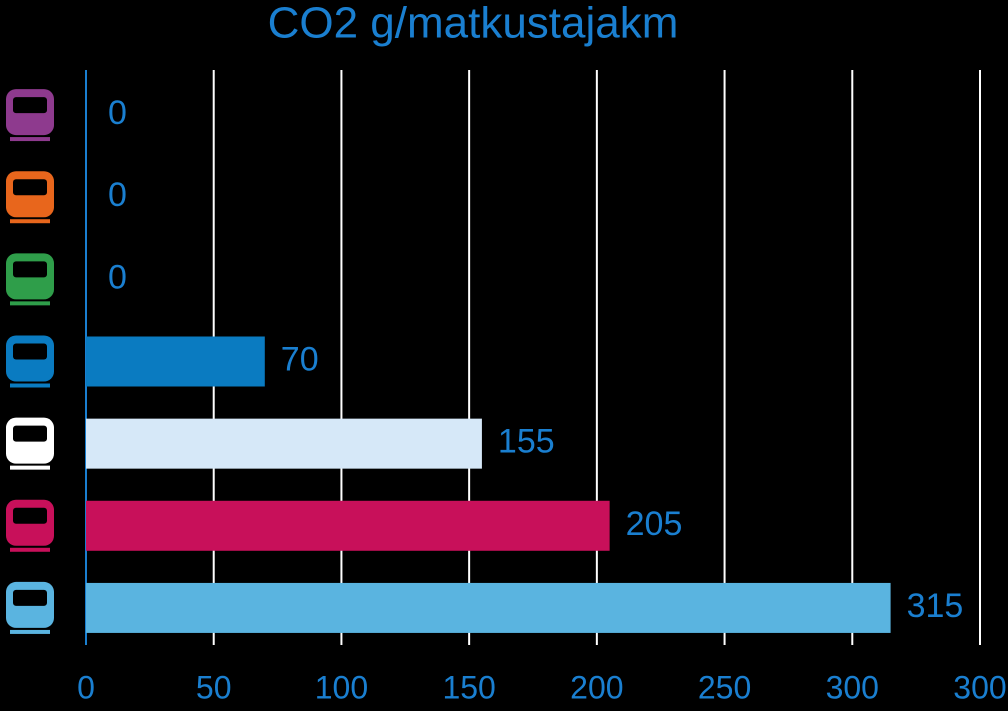 The width and height of the screenshot is (1008, 711). What do you see at coordinates (526, 442) in the screenshot?
I see `value-label: 155` at bounding box center [526, 442].